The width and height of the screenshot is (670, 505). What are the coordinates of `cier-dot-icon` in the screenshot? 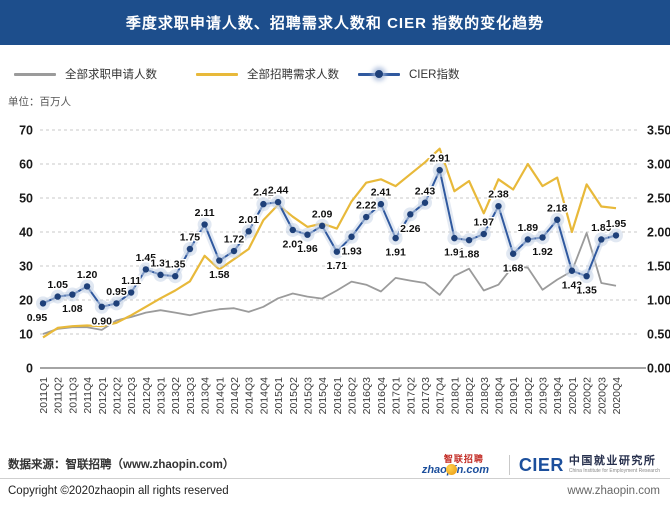 It's located at (379, 74).